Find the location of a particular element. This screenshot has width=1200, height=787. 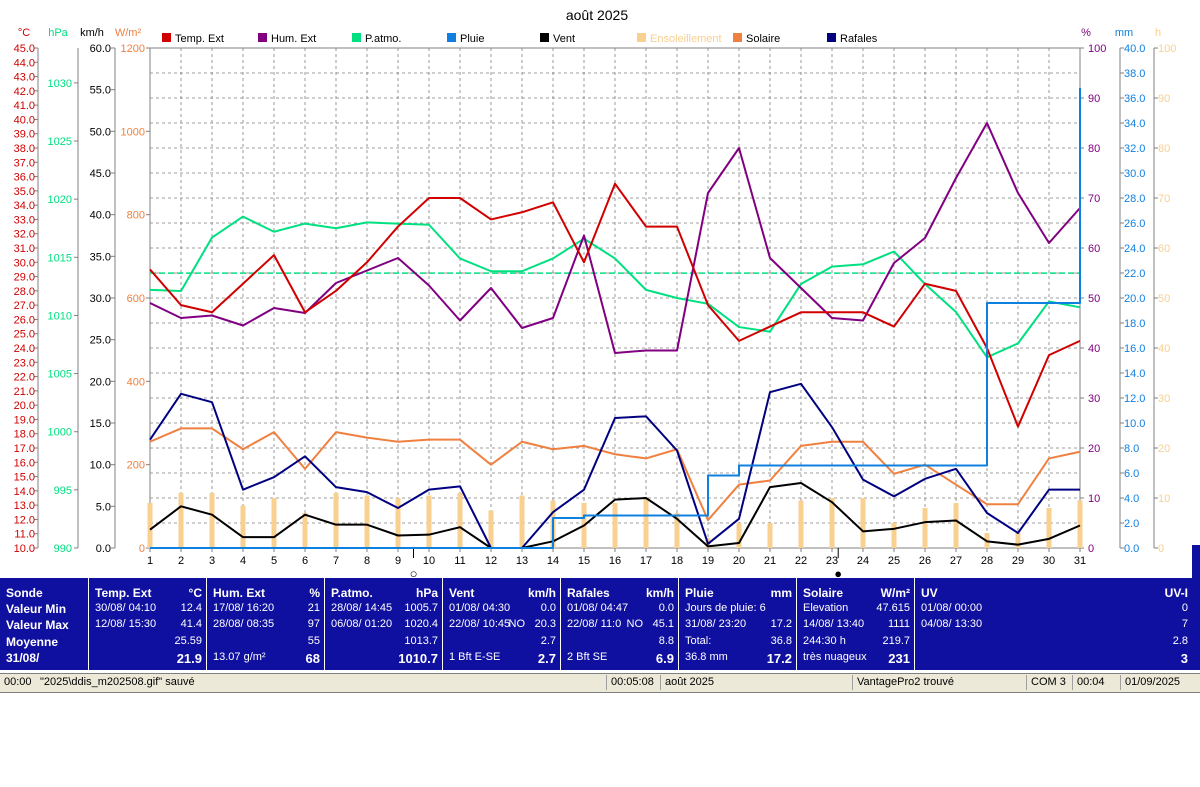

rain-tick-label: 36.0 is located at coordinates (1134, 99).